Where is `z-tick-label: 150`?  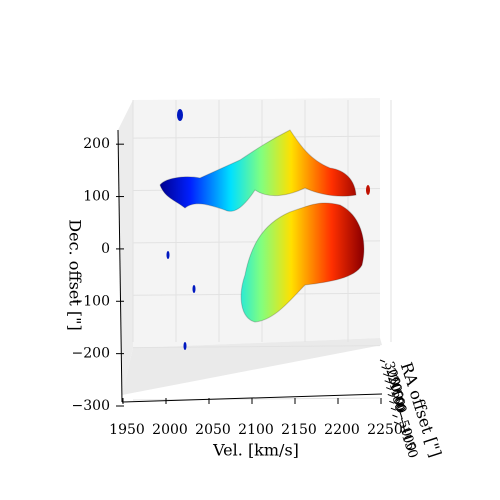
z-tick-label: 150 is located at coordinates (397, 394).